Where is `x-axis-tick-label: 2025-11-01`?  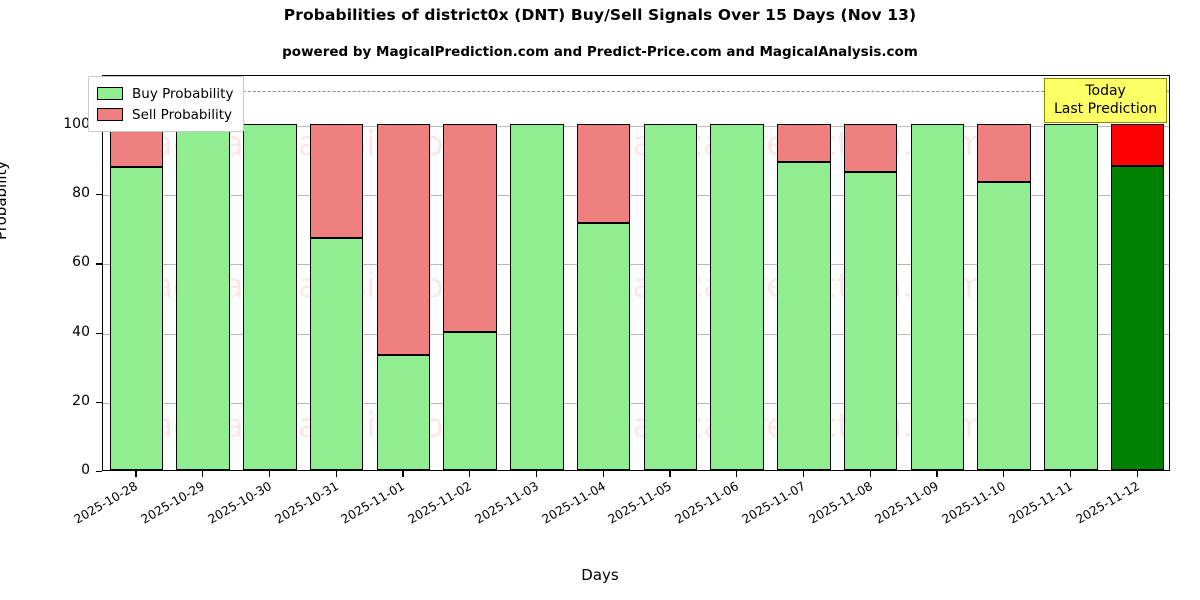 x-axis-tick-label: 2025-11-01 is located at coordinates (373, 503).